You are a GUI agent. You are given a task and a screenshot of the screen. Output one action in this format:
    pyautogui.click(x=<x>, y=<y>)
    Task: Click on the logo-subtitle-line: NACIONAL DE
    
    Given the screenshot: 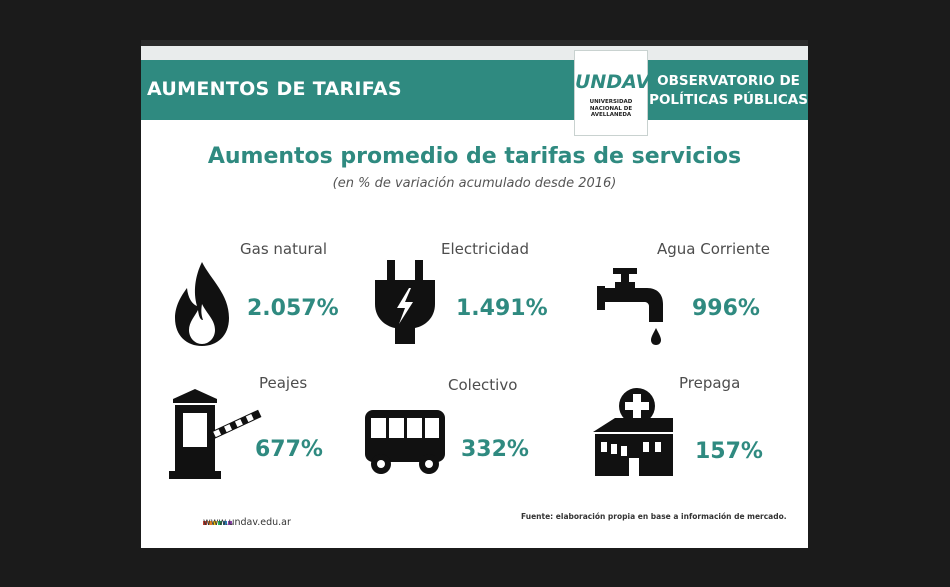 What is the action you would take?
    pyautogui.click(x=611, y=108)
    